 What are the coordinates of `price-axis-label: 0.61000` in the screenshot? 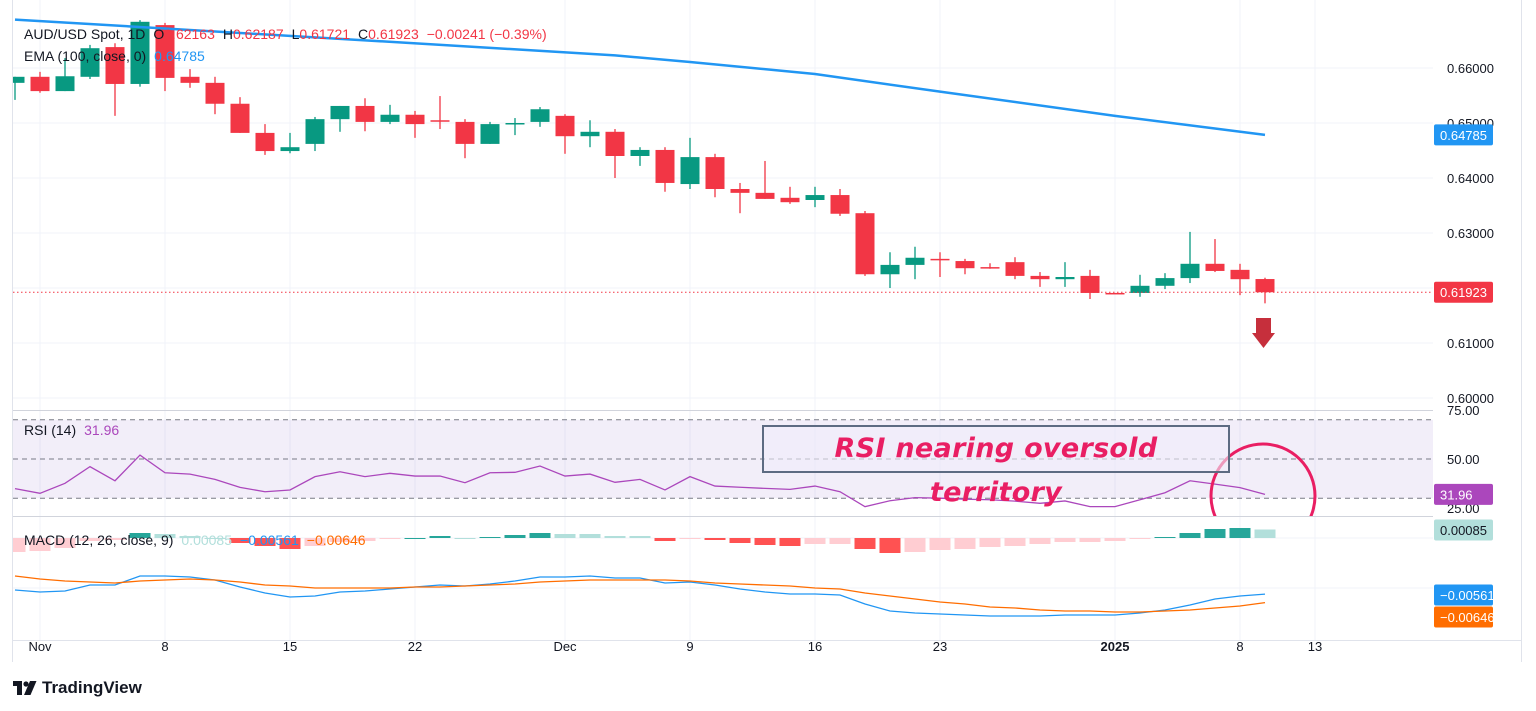 It's located at (1470, 343).